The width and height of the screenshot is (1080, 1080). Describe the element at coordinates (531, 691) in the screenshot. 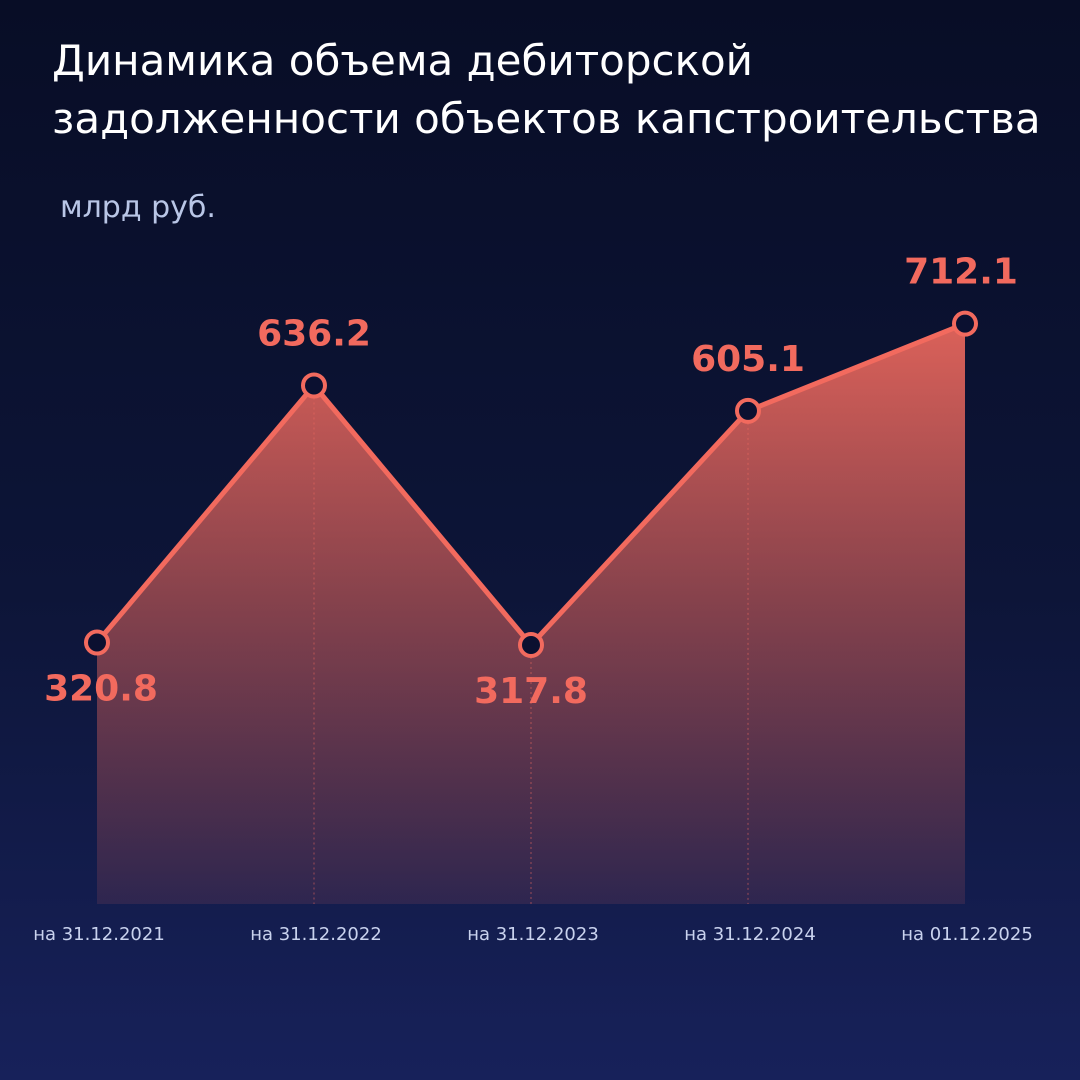

I see `value-label: 317.8` at that location.